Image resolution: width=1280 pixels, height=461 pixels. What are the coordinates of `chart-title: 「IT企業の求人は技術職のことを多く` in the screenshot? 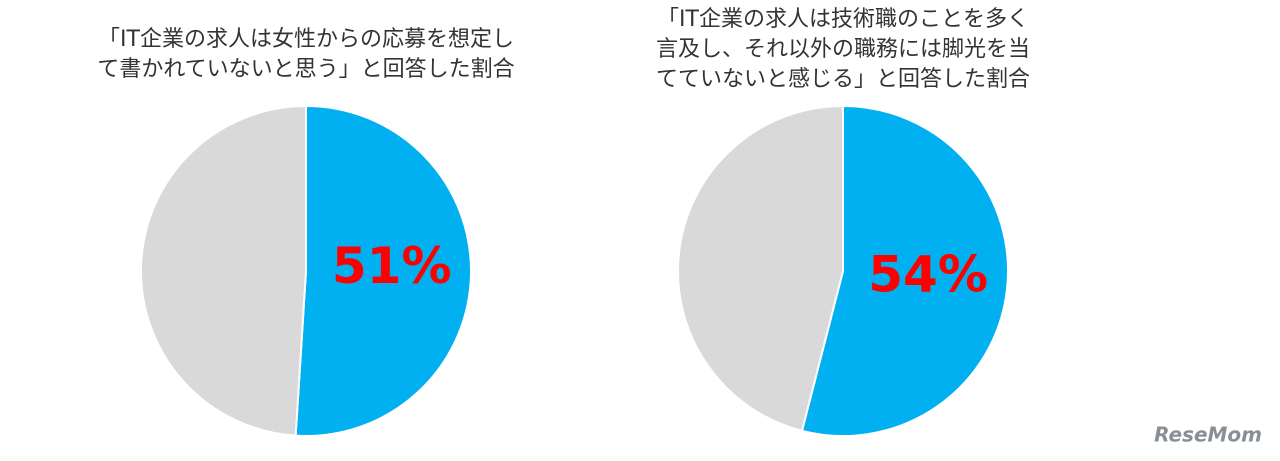 It's located at (843, 19).